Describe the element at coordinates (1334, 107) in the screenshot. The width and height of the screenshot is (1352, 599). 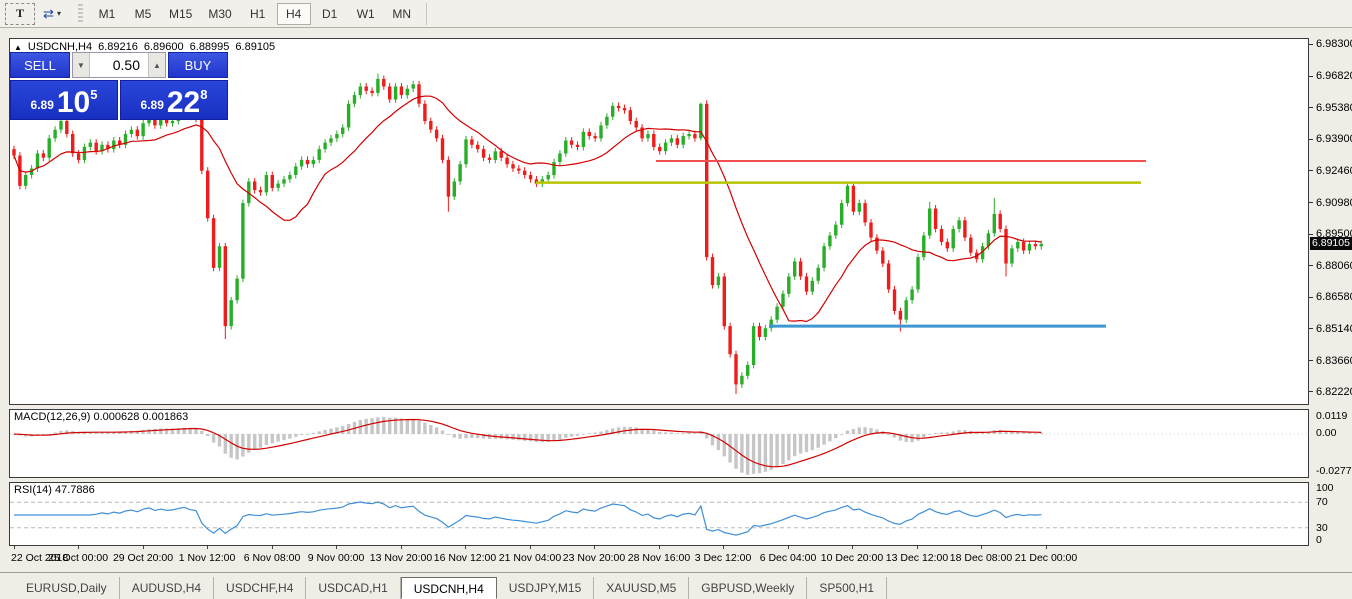
I see `price-axis-label: 6.95380` at that location.